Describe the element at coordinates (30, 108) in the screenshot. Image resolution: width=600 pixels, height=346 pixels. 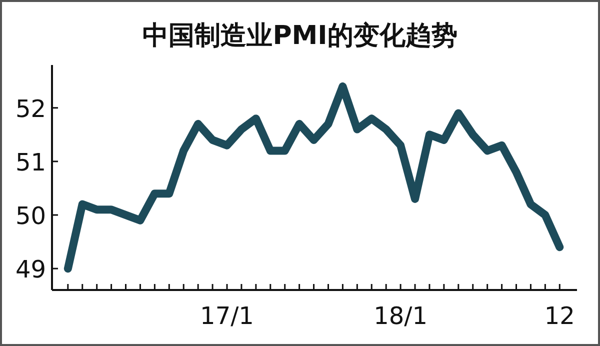
I see `y-tick-label: 52` at that location.